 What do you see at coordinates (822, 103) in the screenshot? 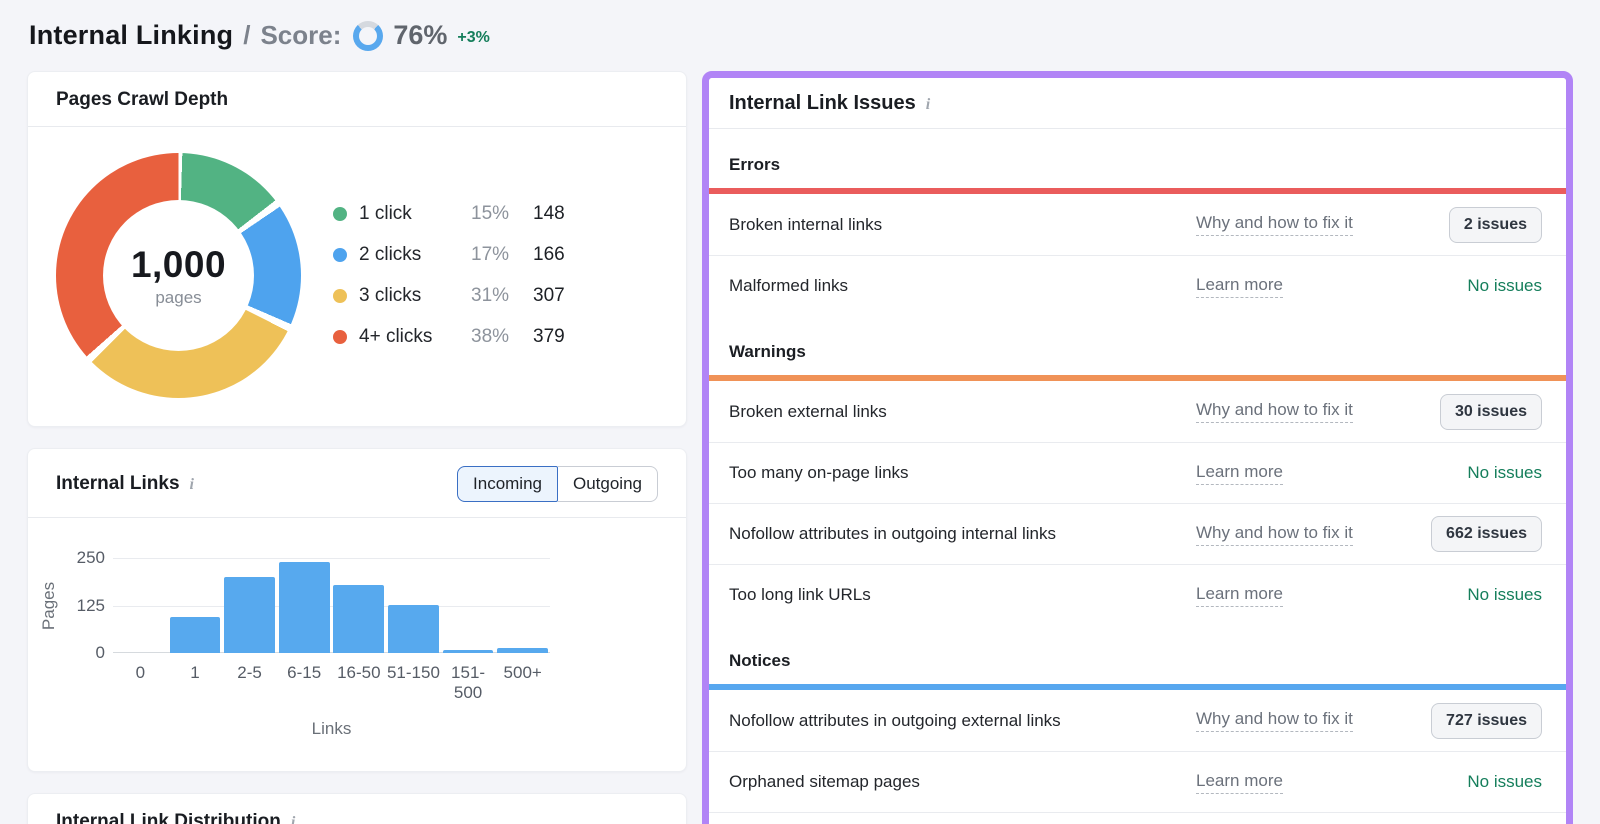
I see `internal-link-issues-title: Internal Link Issues` at bounding box center [822, 103].